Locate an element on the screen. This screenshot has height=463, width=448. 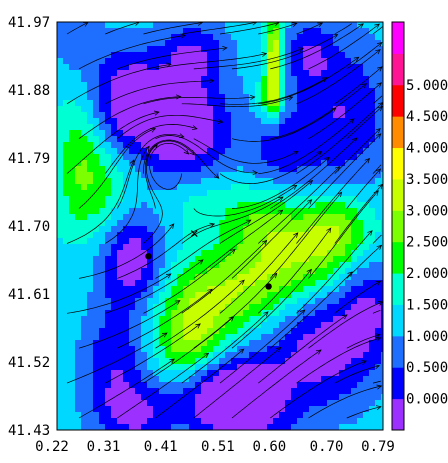
colorbar-label: 2.500 is located at coordinates (427, 243).